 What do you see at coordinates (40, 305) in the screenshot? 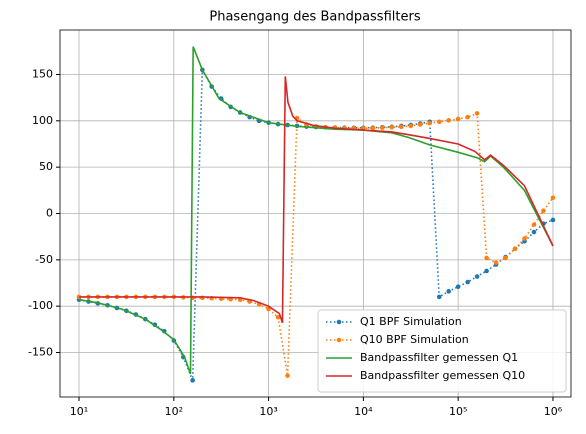
I see `y-tick-label: -100` at bounding box center [40, 305].